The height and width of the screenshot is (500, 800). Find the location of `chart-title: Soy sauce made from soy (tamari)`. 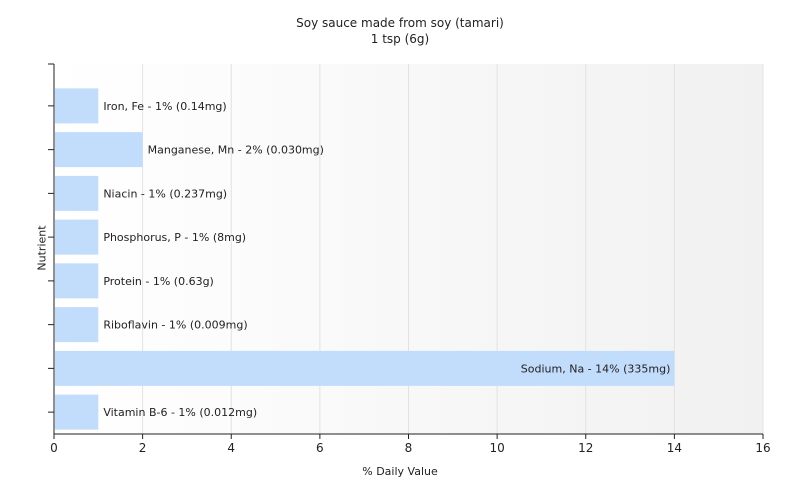

chart-title: Soy sauce made from soy (tamari) is located at coordinates (400, 23).